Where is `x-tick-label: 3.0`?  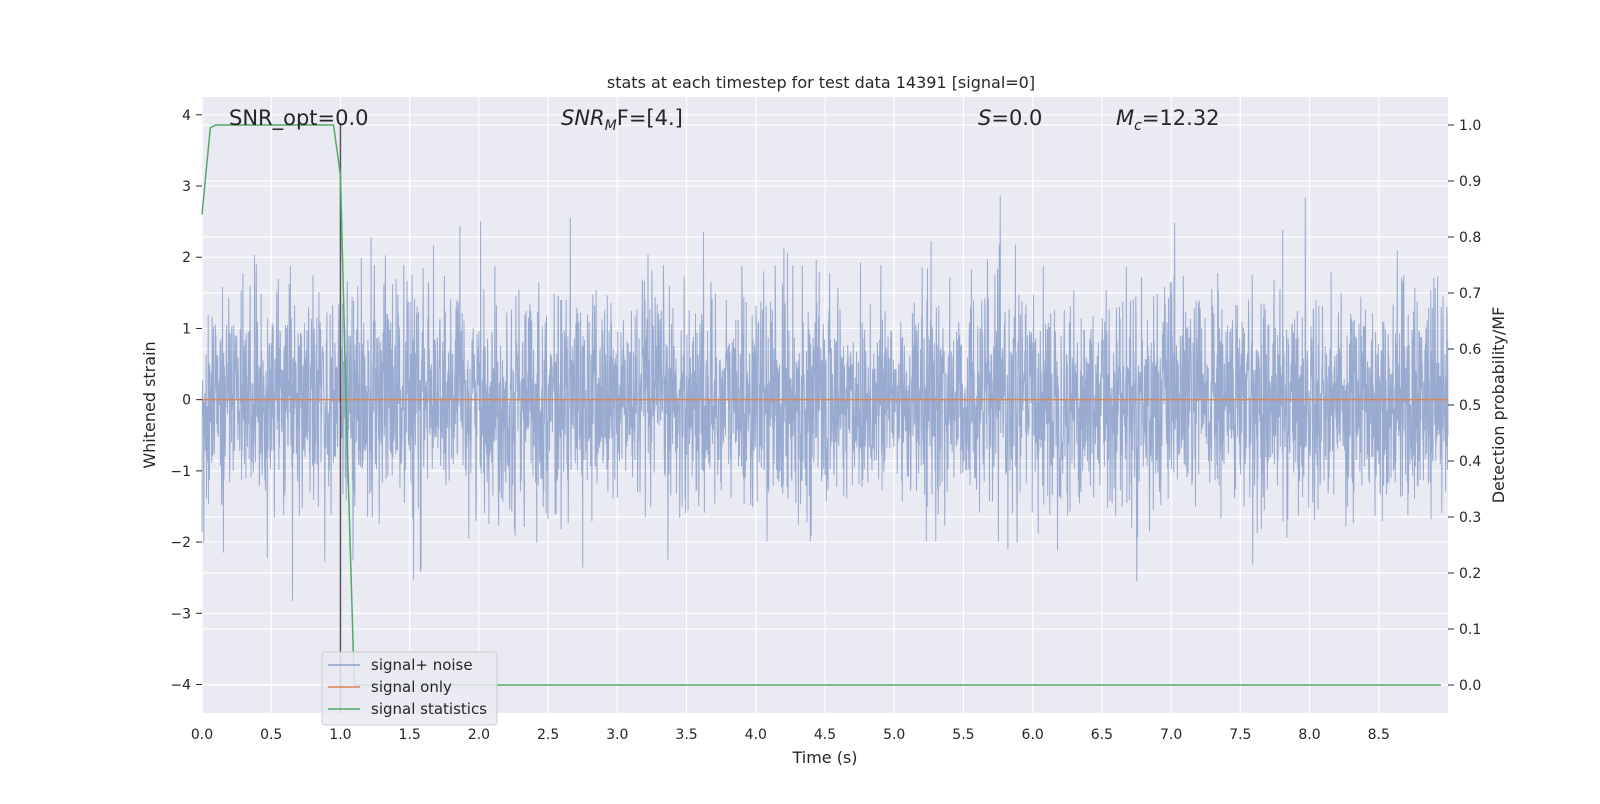
x-tick-label: 3.0 is located at coordinates (617, 735).